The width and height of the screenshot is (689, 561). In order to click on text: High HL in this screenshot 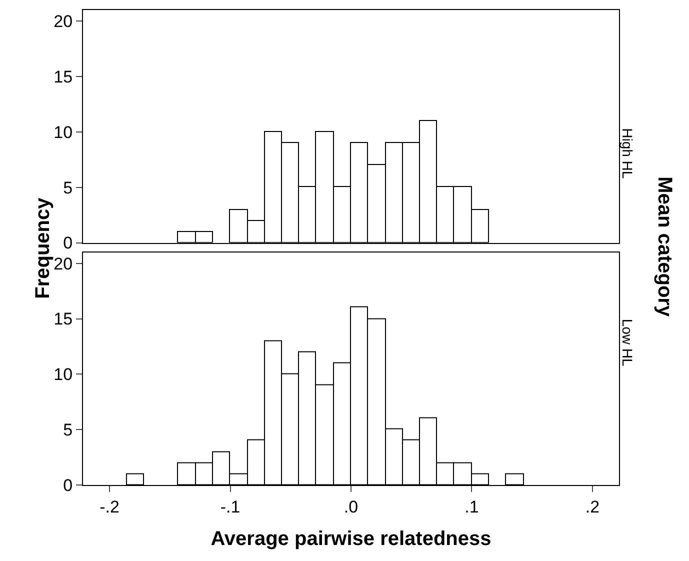, I will do `click(628, 153)`.